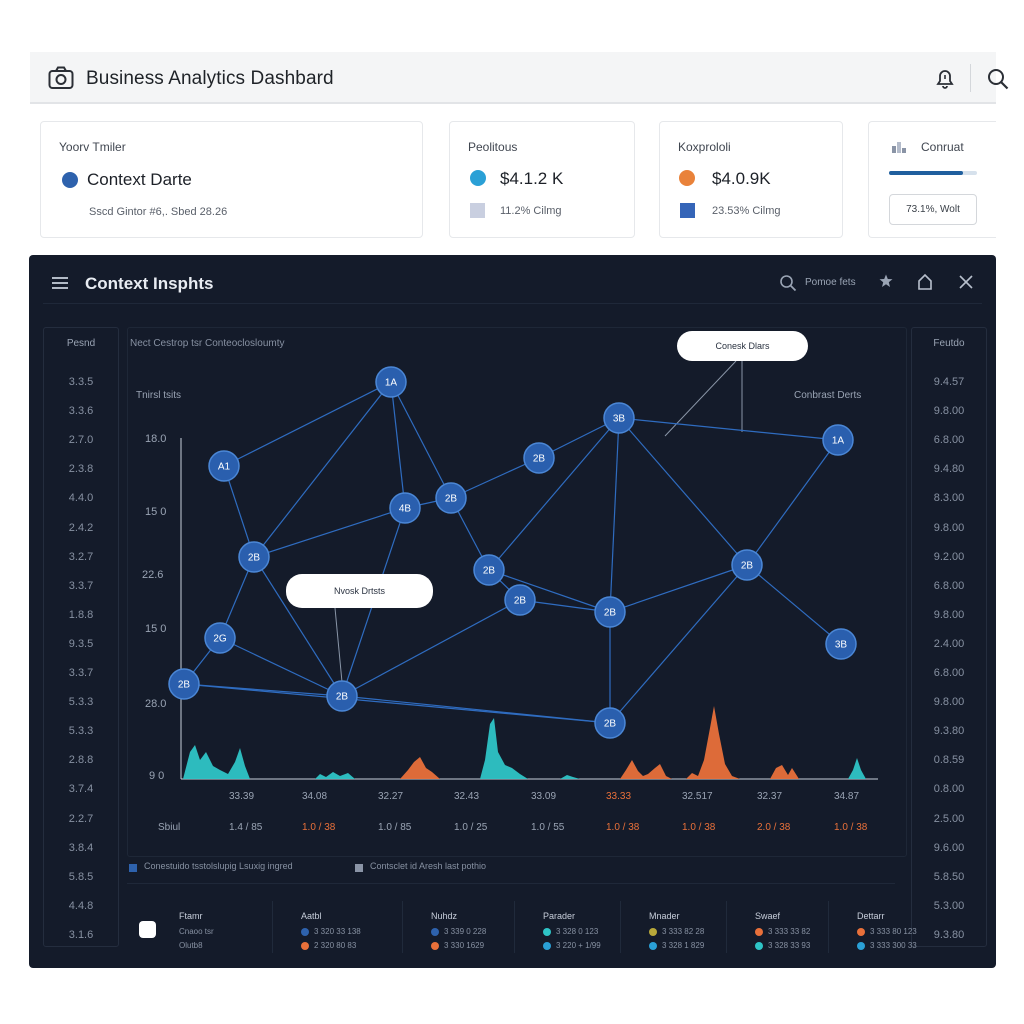 The width and height of the screenshot is (1024, 1024). I want to click on left-axis-value: 2.7.0, so click(81, 440).